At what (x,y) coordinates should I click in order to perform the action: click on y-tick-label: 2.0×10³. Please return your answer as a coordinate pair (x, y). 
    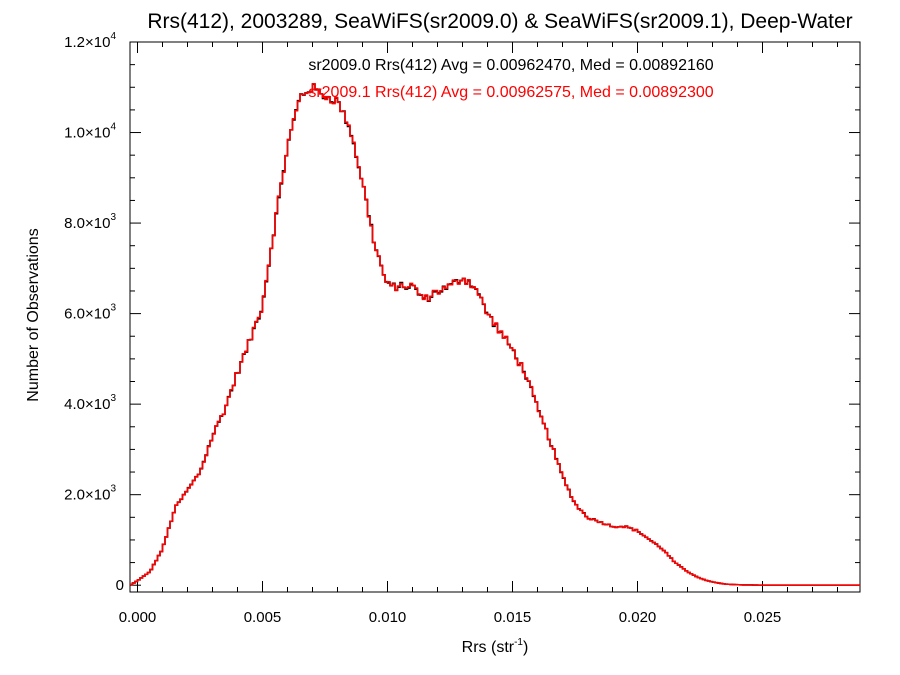
    Looking at the image, I should click on (90, 494).